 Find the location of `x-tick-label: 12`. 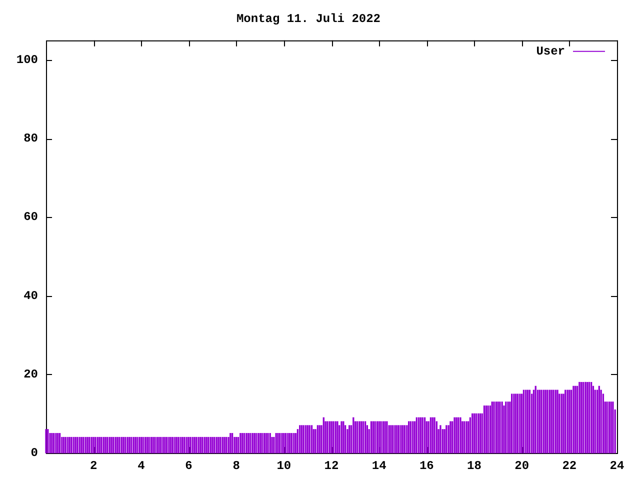

x-tick-label: 12 is located at coordinates (331, 466).